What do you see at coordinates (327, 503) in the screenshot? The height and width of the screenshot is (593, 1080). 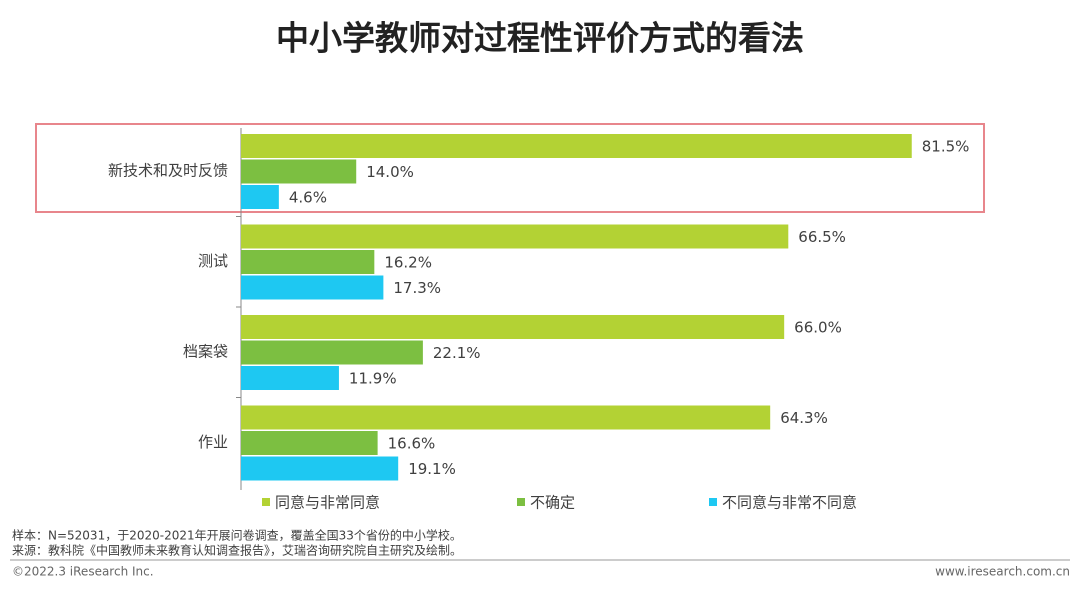 I see `legend-label: 同意与非常同意` at bounding box center [327, 503].